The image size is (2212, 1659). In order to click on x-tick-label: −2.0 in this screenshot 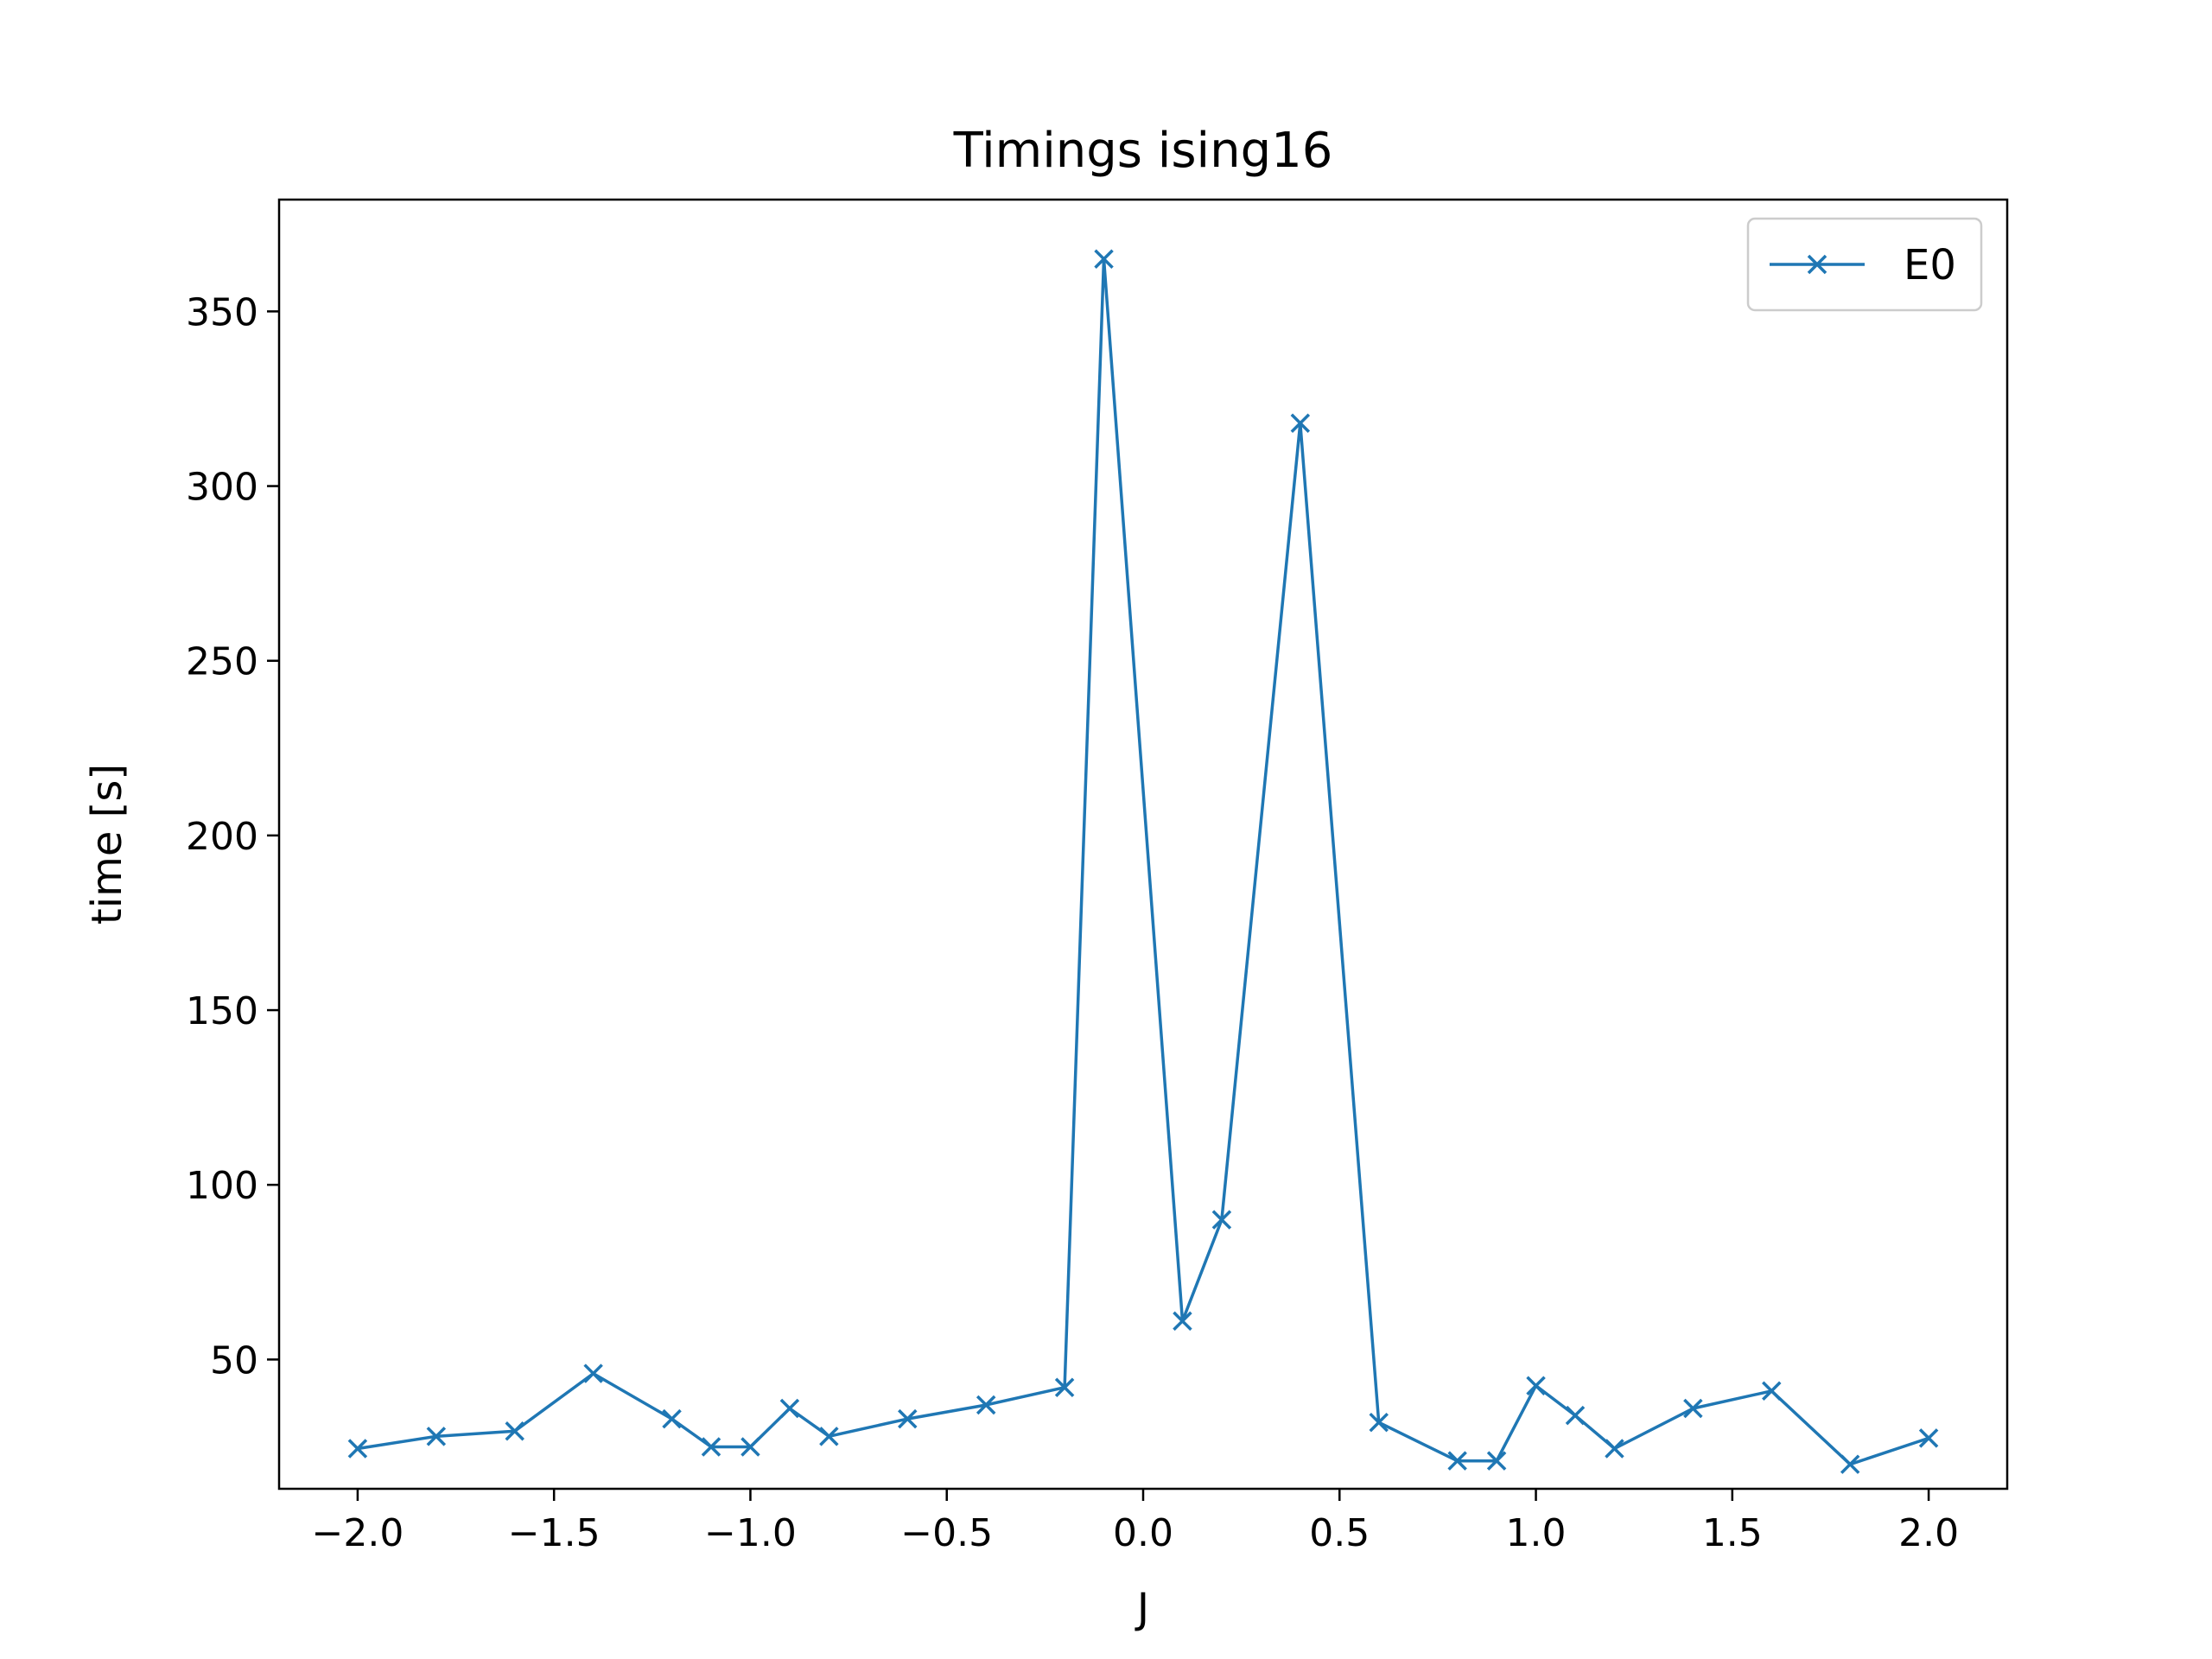, I will do `click(357, 1533)`.